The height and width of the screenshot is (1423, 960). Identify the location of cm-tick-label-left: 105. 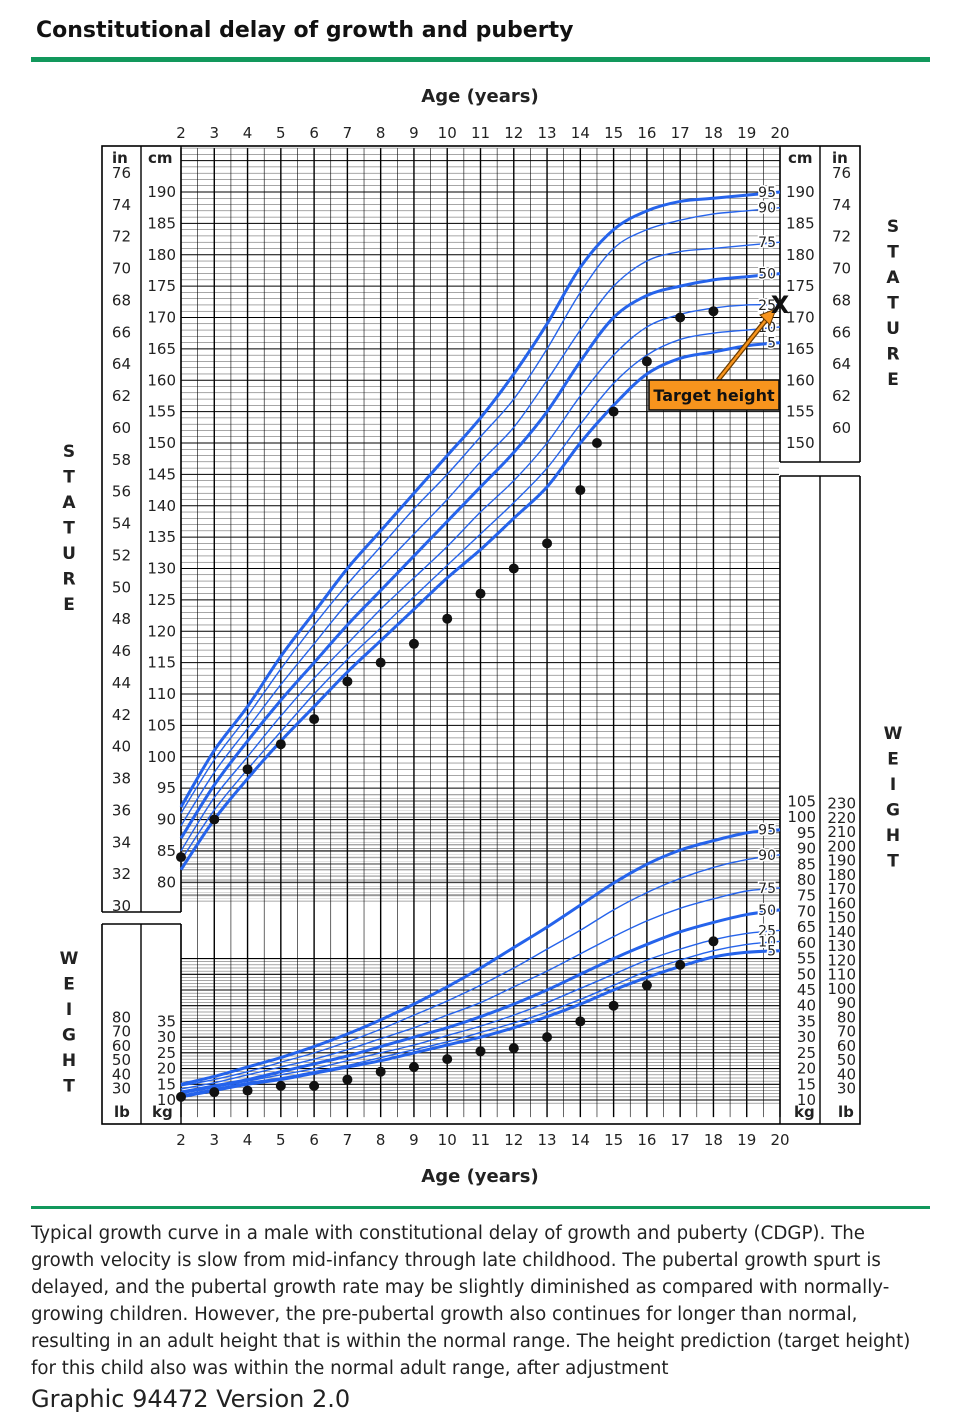
(161, 725).